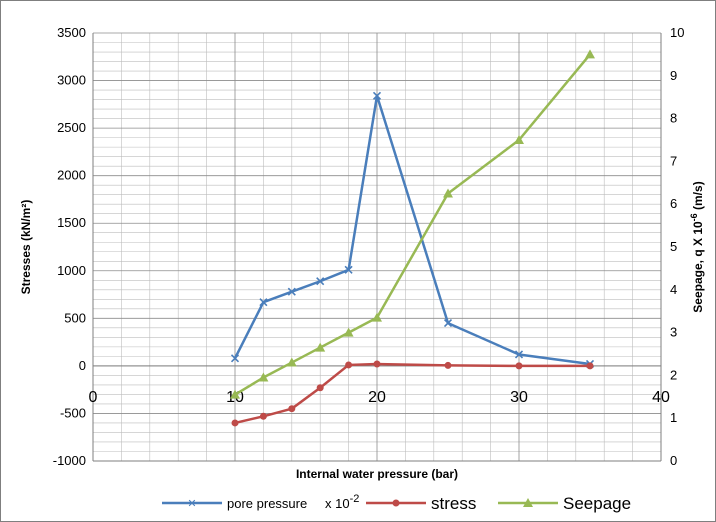  What do you see at coordinates (377, 474) in the screenshot?
I see `x-axis-title: Internal water pressure (bar)` at bounding box center [377, 474].